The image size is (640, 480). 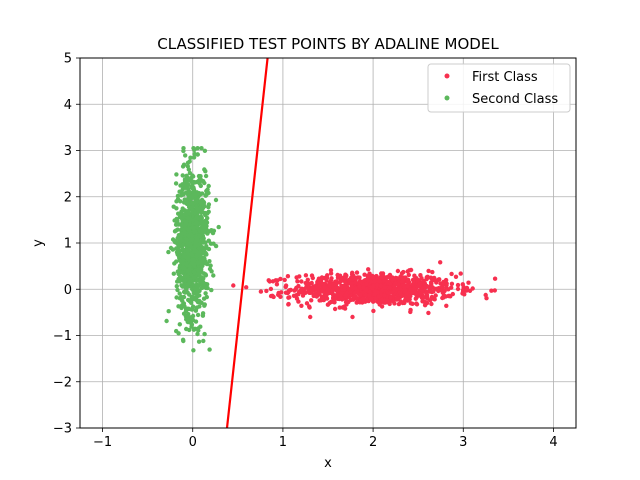 I want to click on y-tick-label: 1, so click(x=68, y=244).